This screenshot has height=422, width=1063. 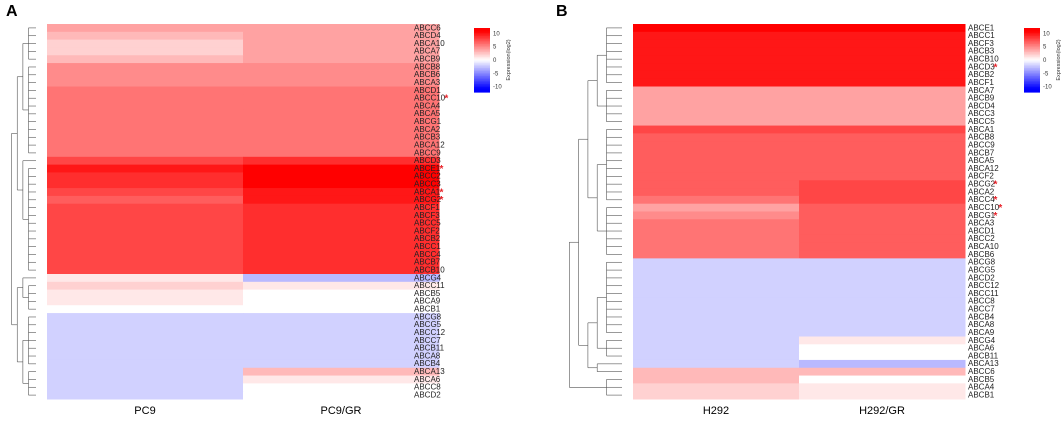 What do you see at coordinates (982, 340) in the screenshot?
I see `row-label: ABCG4` at bounding box center [982, 340].